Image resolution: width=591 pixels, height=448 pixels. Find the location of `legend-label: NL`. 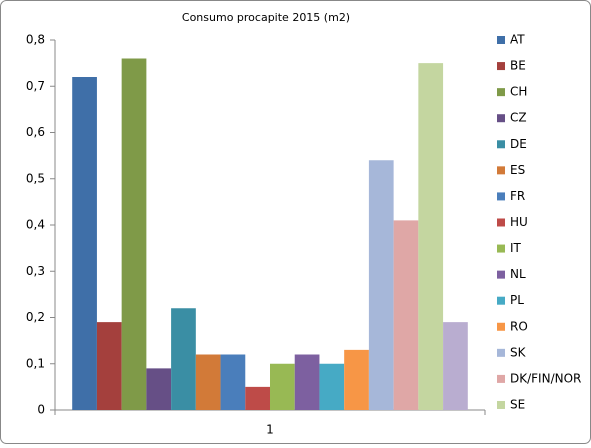

legend-label: NL is located at coordinates (518, 274).